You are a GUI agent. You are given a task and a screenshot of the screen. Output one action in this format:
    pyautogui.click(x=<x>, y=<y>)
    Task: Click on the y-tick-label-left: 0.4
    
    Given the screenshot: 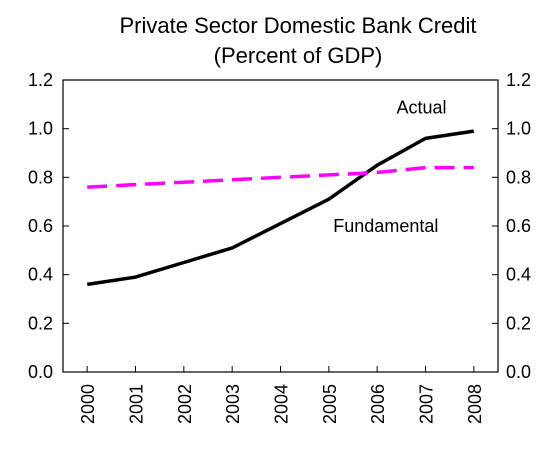 What is the action you would take?
    pyautogui.click(x=40, y=275)
    